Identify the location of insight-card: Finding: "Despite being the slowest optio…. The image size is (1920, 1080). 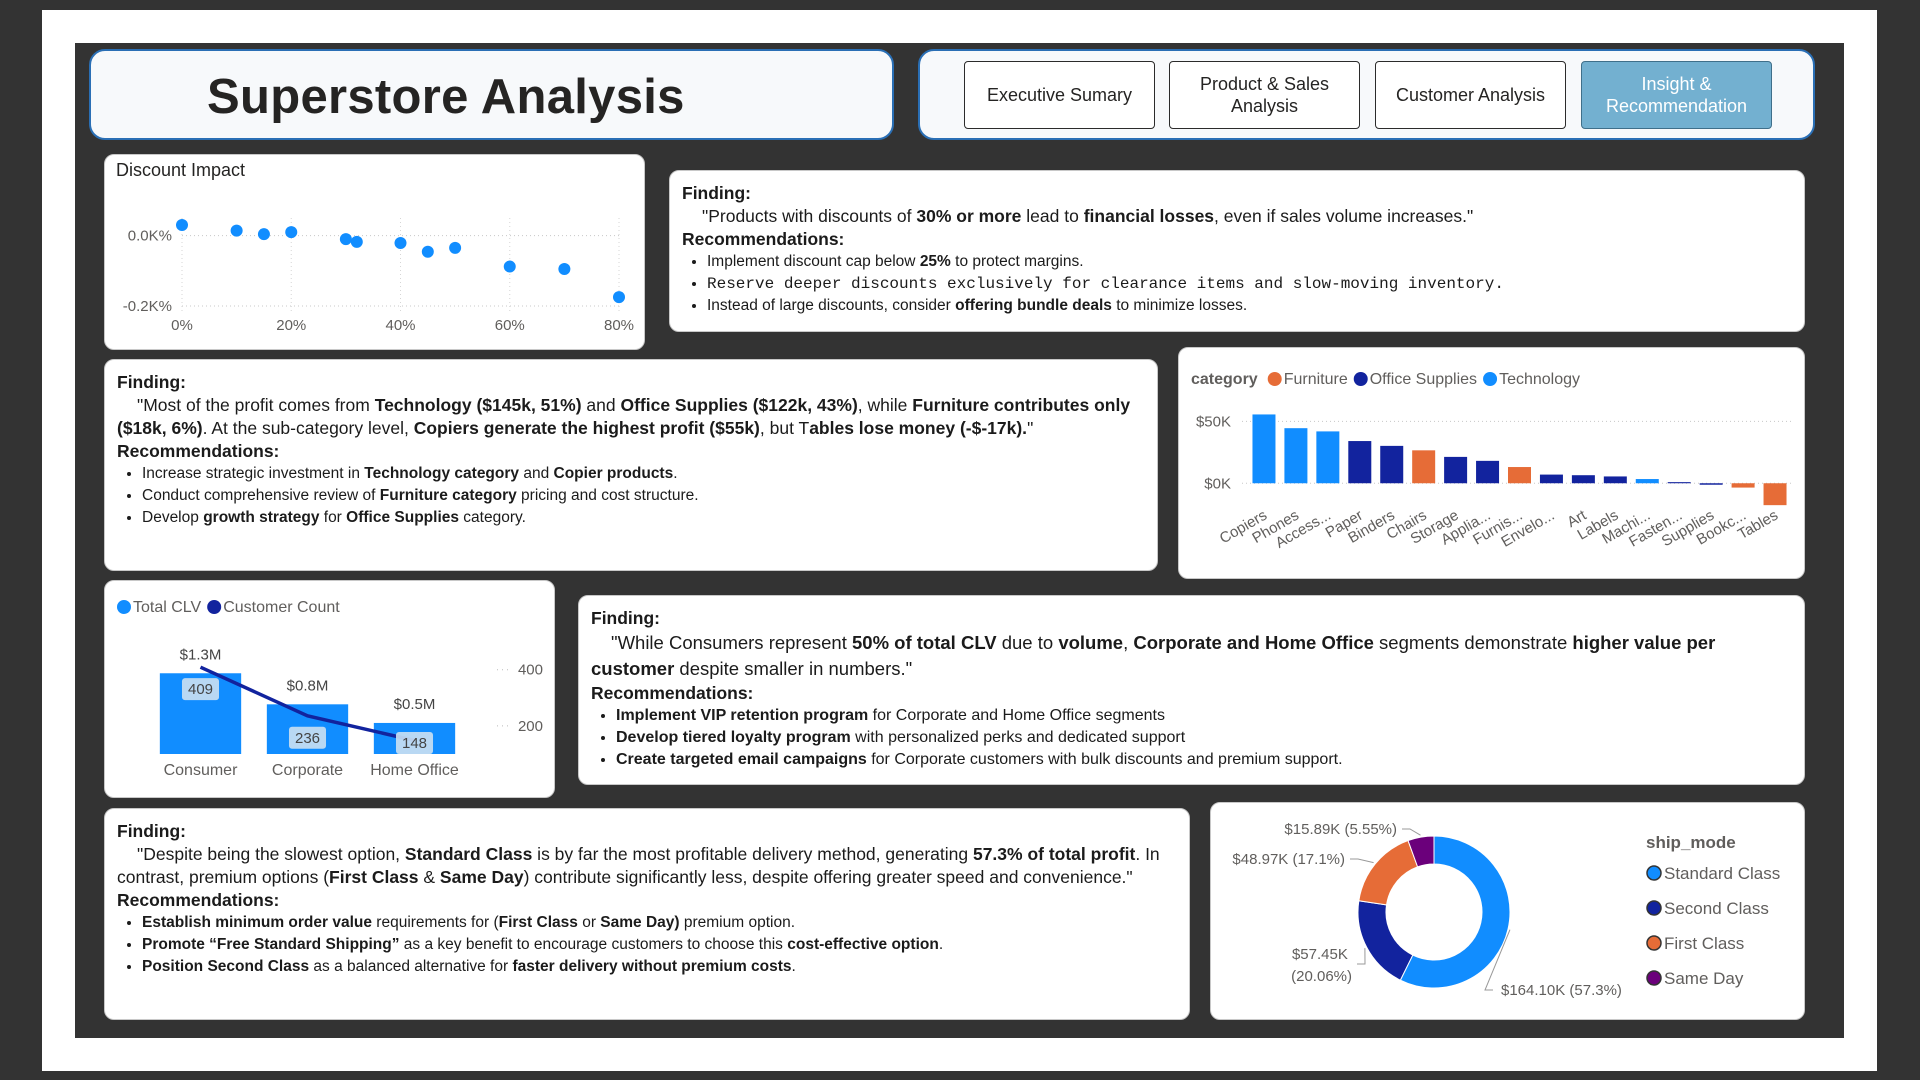
(647, 914).